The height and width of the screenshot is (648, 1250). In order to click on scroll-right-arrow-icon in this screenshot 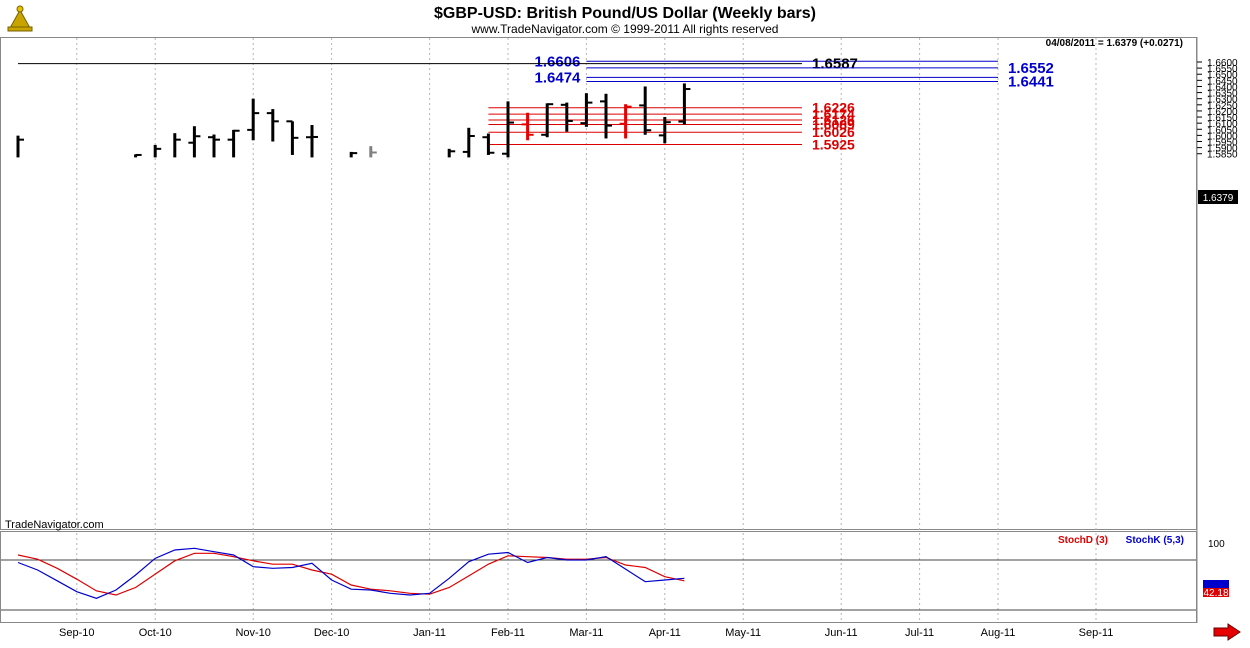, I will do `click(1227, 632)`.